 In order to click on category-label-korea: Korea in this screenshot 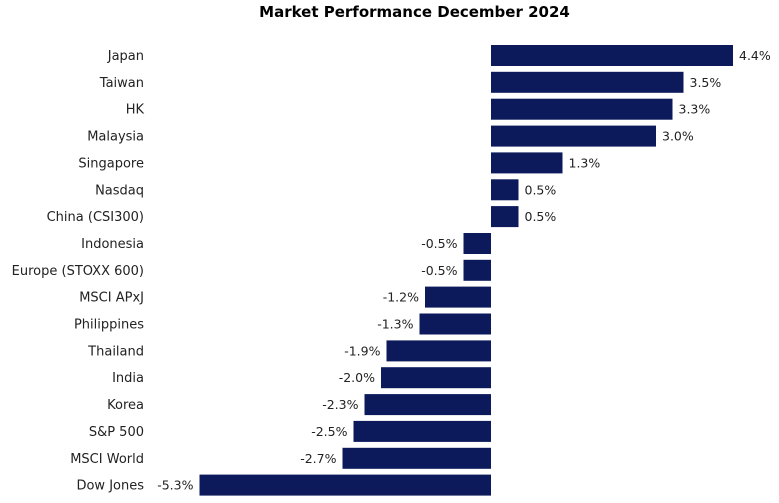, I will do `click(125, 405)`.